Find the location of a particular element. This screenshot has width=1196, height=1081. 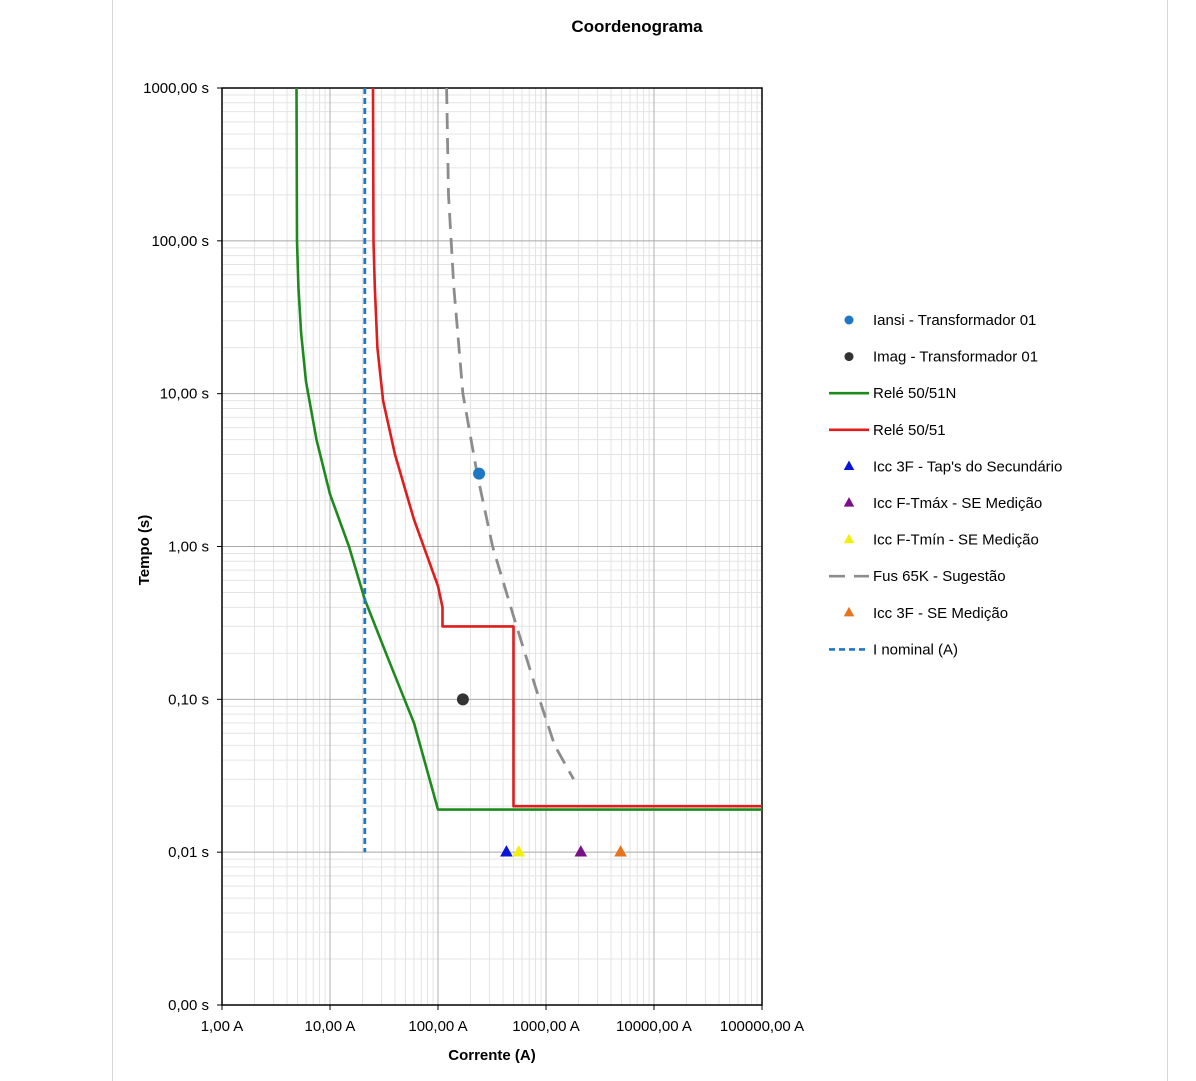

legend-label: Icc F-Tmín - SE Medição is located at coordinates (956, 540).